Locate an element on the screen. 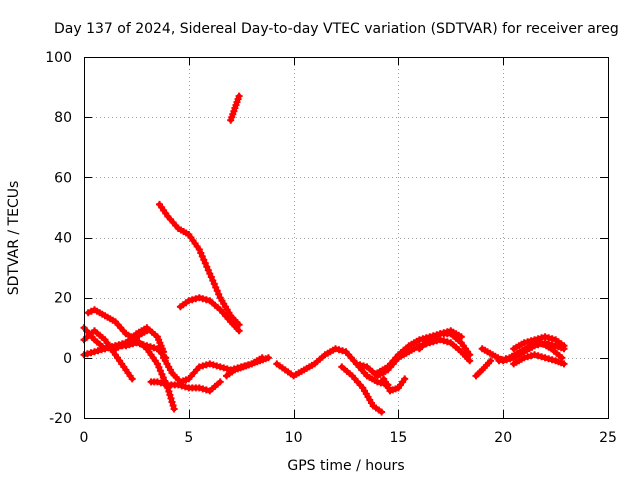 This screenshot has height=480, width=640. series-line is located at coordinates (131, 359).